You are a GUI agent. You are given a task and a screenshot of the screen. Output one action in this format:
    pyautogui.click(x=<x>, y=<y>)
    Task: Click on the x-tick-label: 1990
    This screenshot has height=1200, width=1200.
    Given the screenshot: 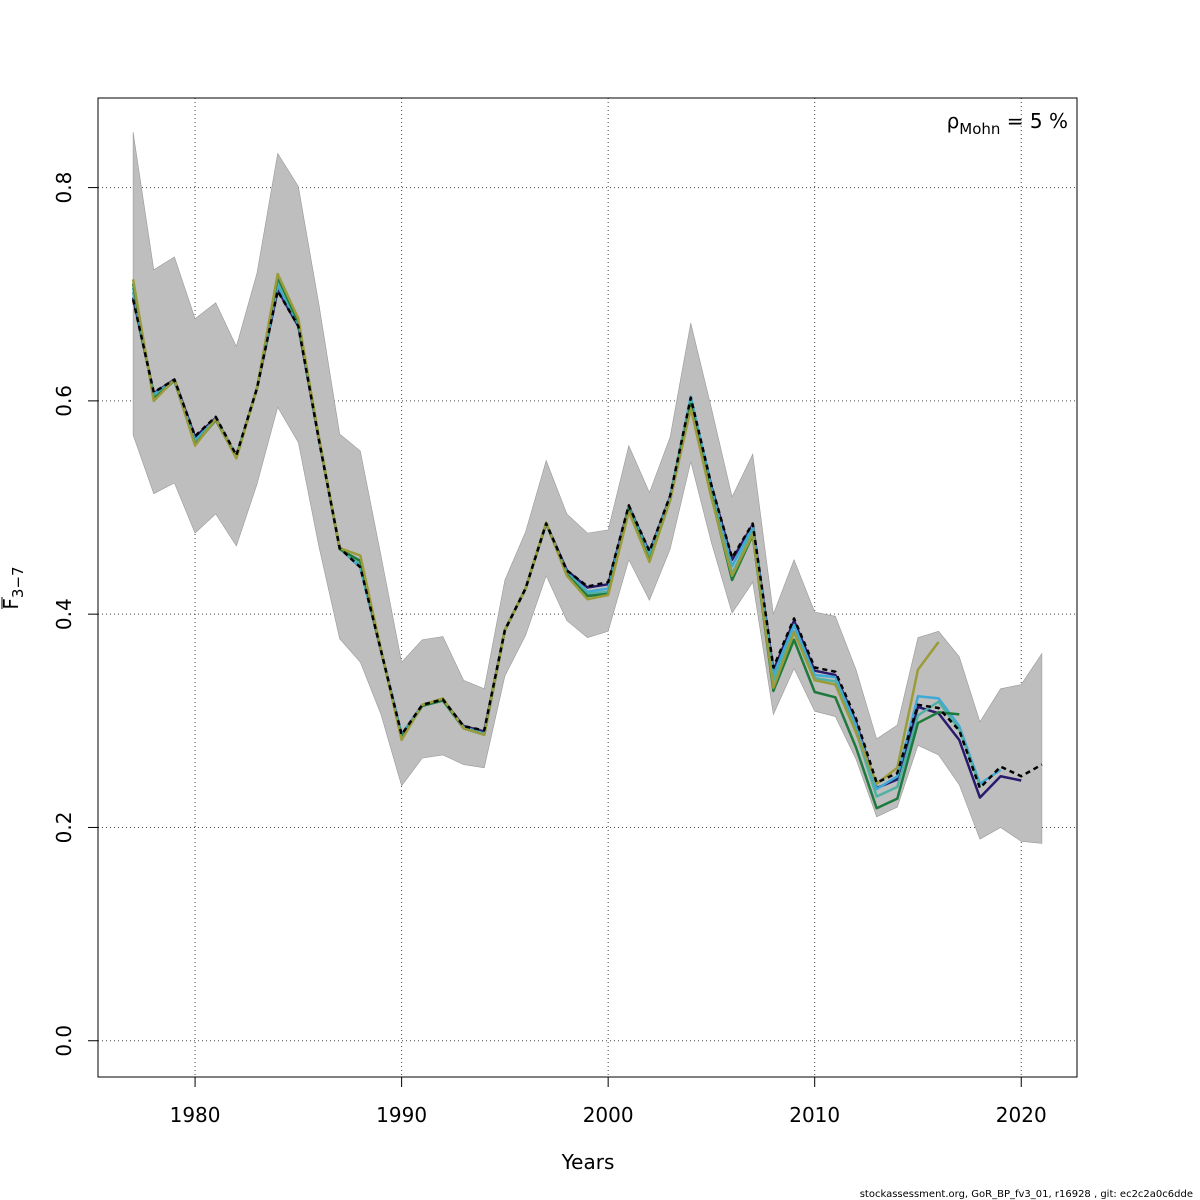 What is the action you would take?
    pyautogui.click(x=401, y=1115)
    